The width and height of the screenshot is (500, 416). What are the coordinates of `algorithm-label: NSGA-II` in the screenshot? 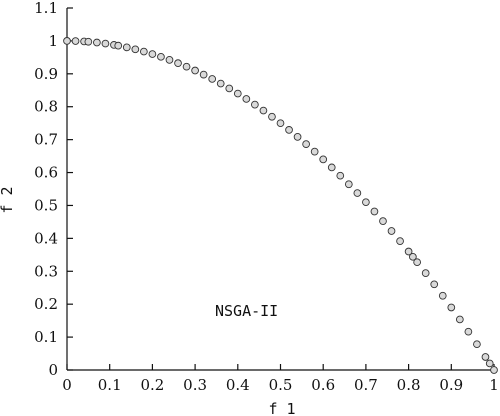 It's located at (246, 311).